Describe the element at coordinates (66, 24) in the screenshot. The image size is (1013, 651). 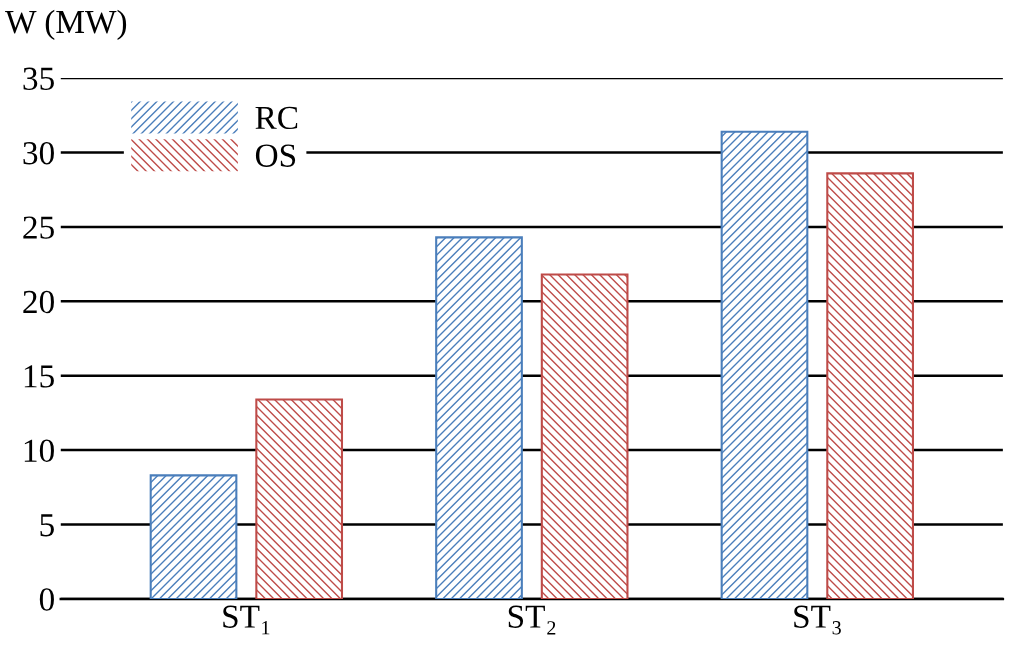
I see `y-axis-title: W (MW)` at that location.